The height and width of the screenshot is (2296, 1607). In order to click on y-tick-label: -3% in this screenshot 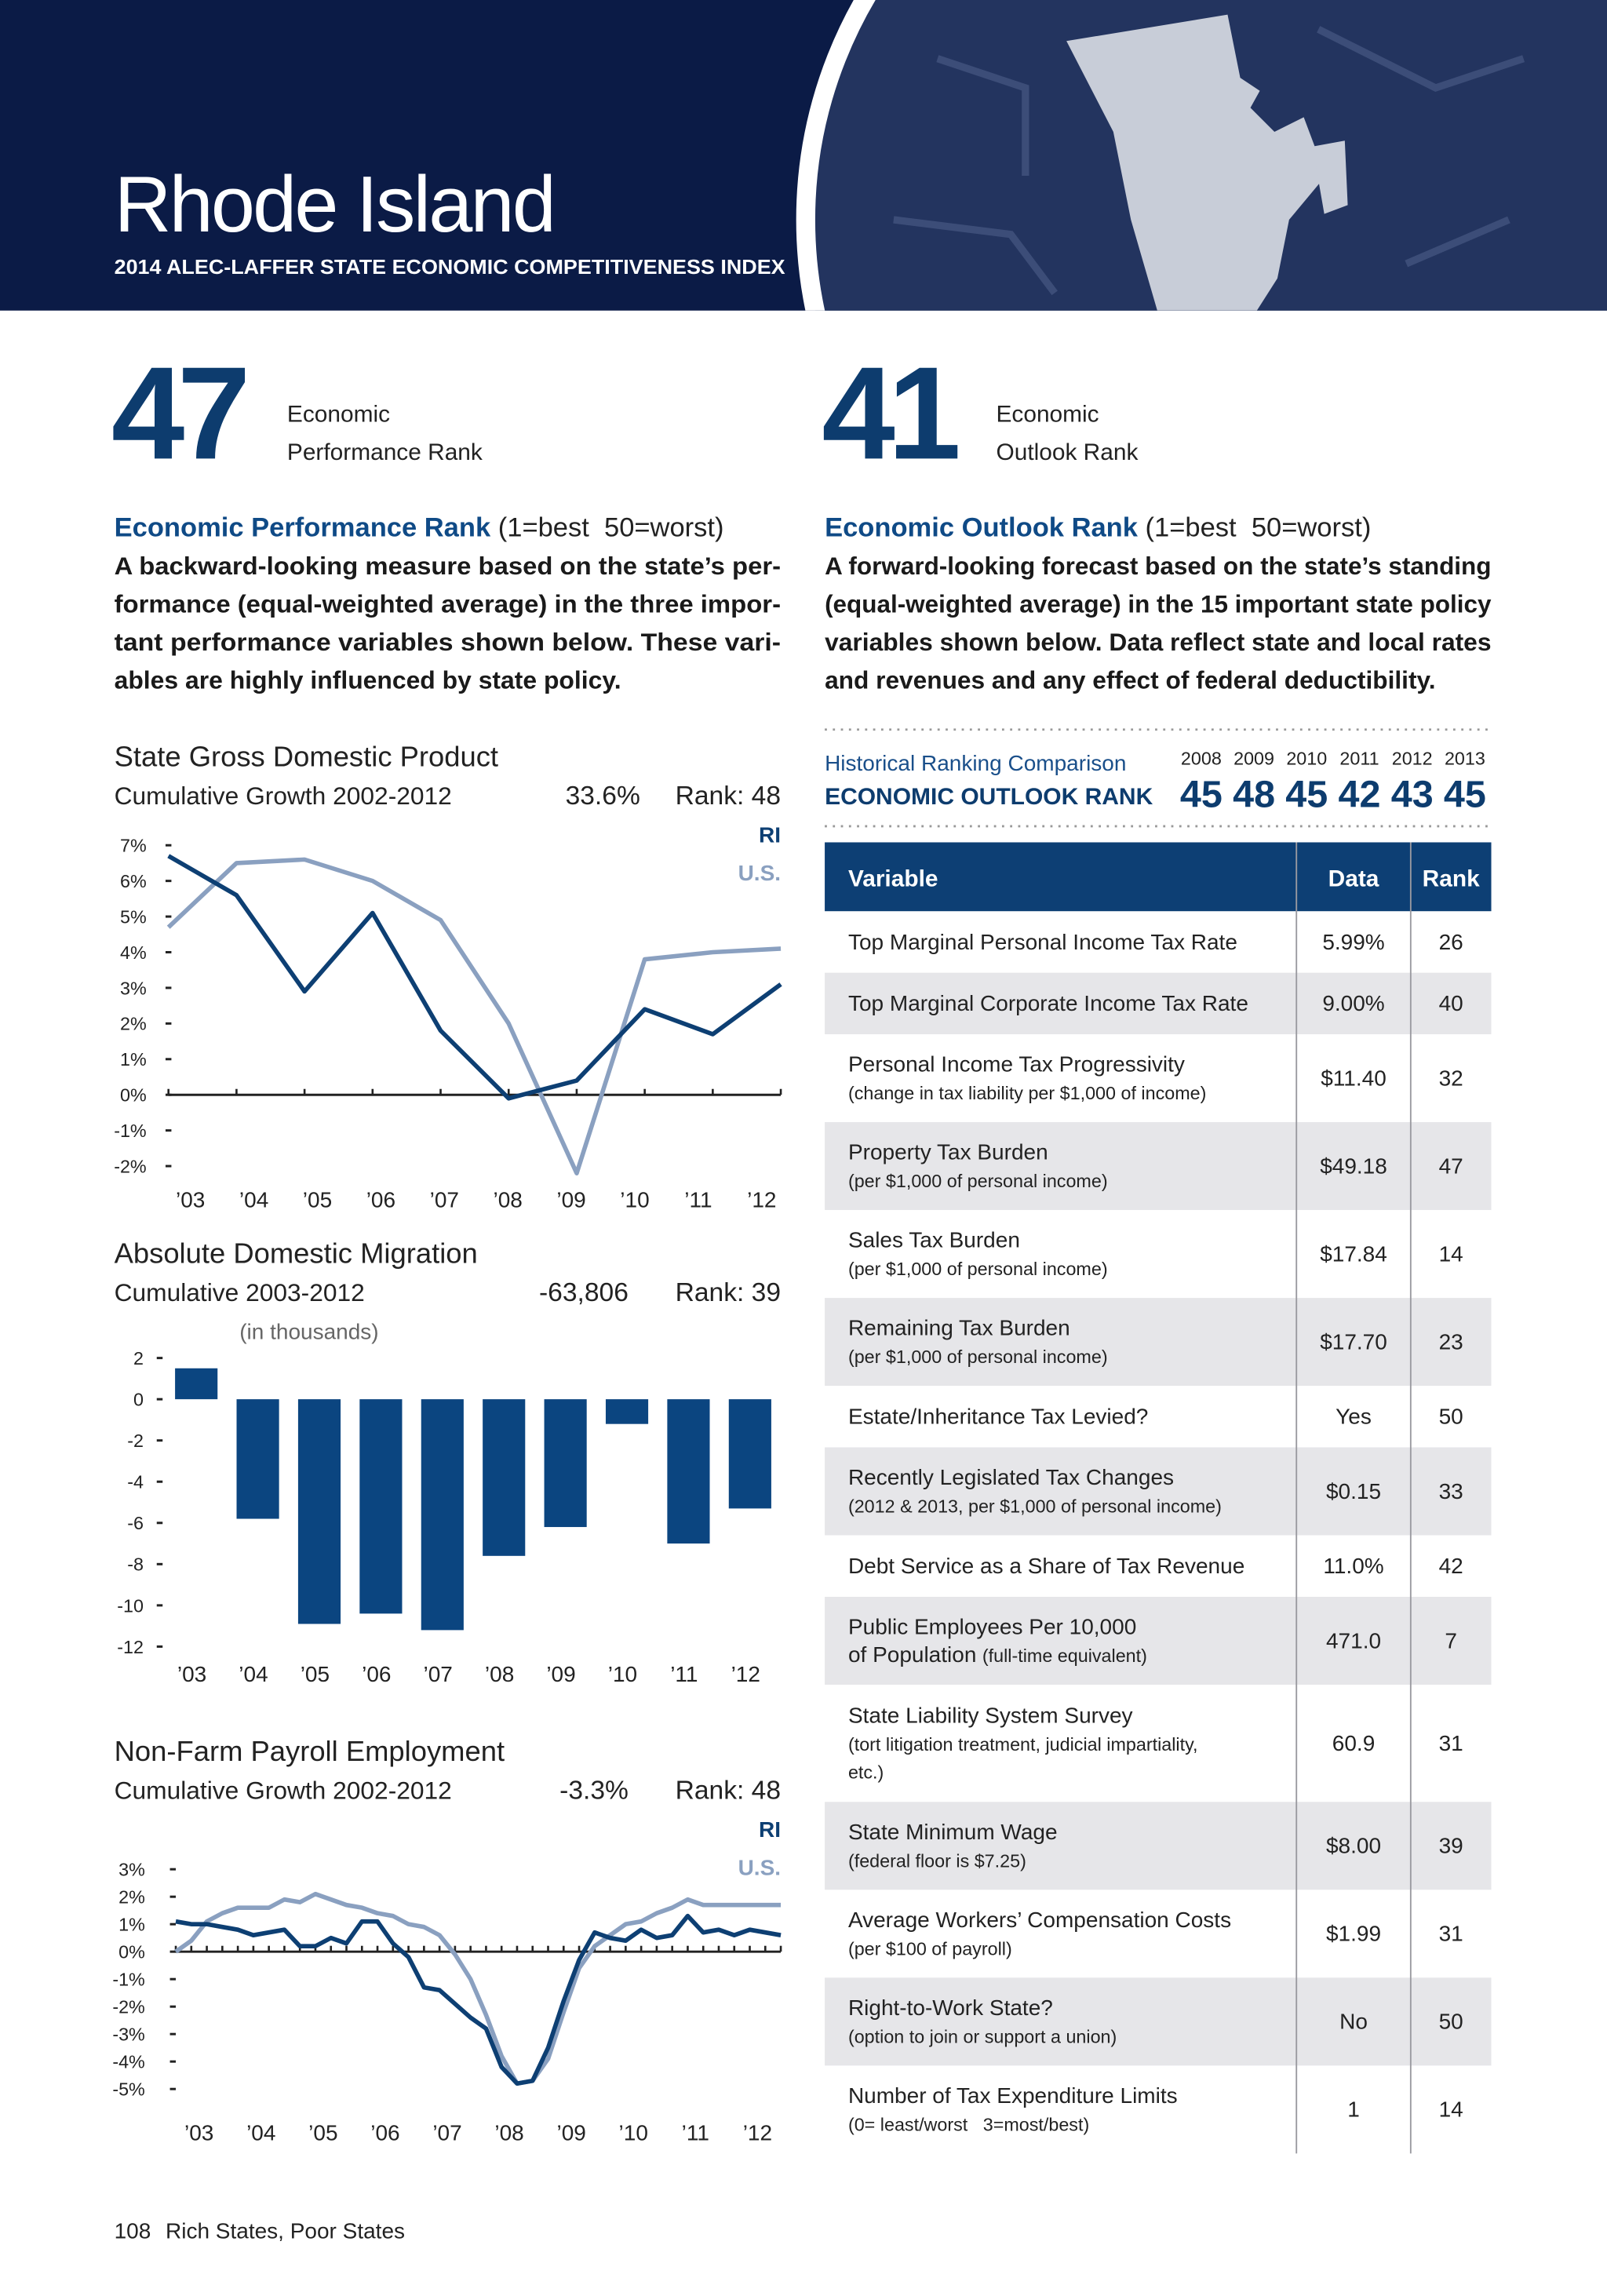, I will do `click(128, 2034)`.